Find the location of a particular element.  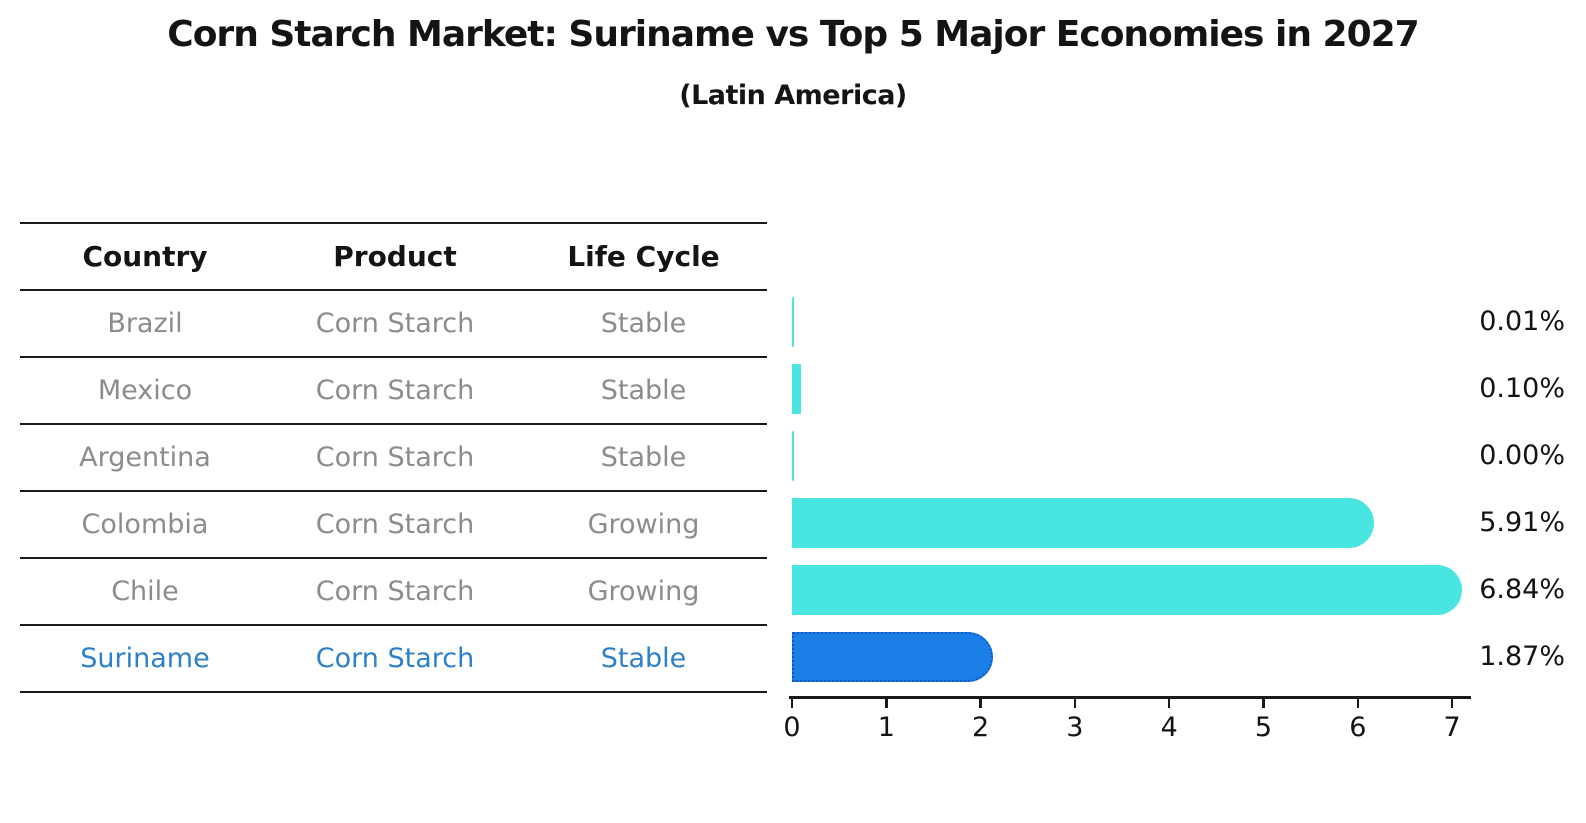

table-cell-country: Suriname is located at coordinates (145, 658).